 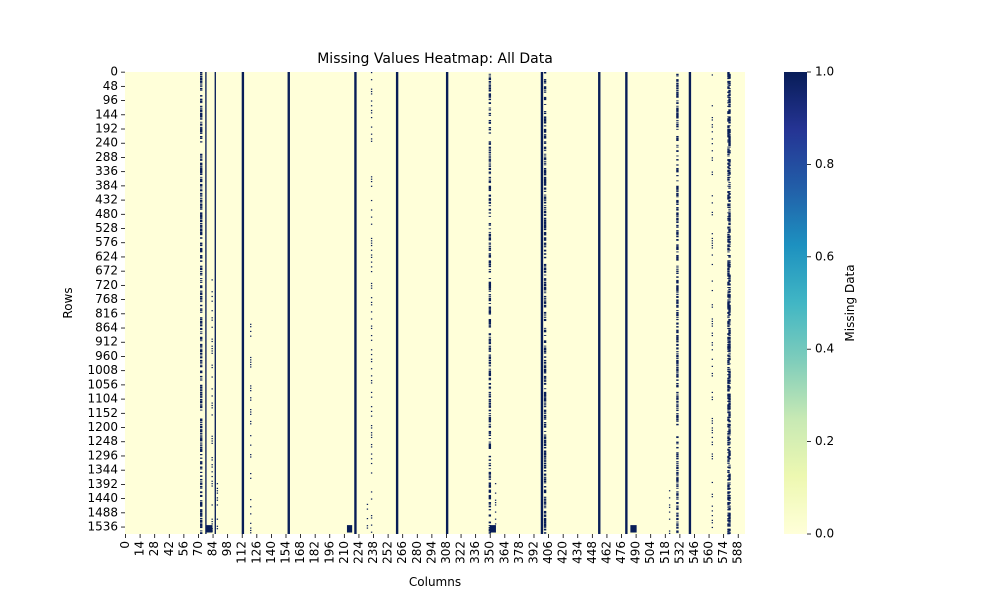 What do you see at coordinates (102, 399) in the screenshot?
I see `y-tick-label: 1104` at bounding box center [102, 399].